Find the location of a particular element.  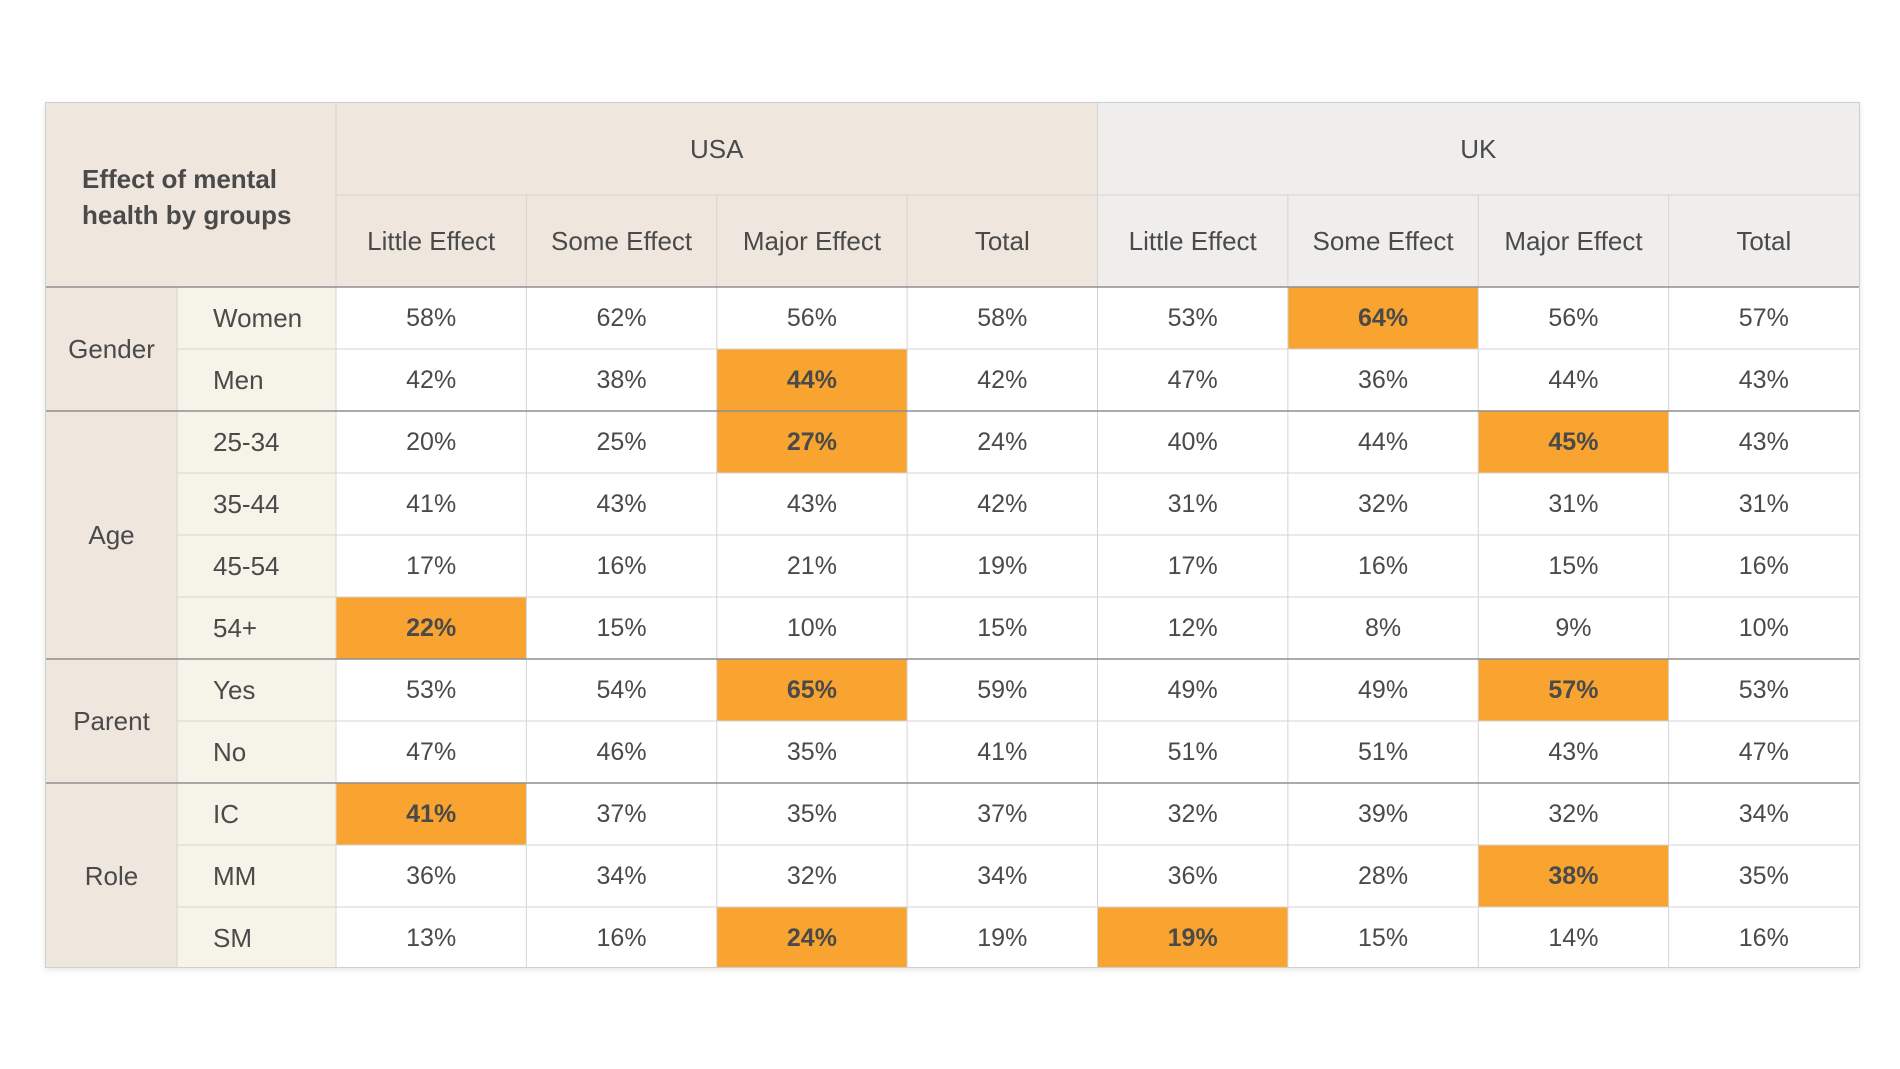

group-label-parent: Parent is located at coordinates (111, 721).